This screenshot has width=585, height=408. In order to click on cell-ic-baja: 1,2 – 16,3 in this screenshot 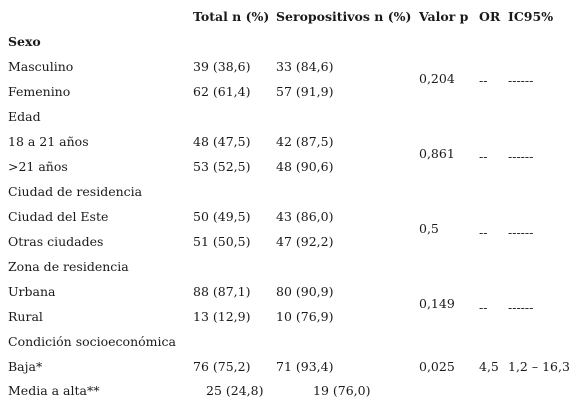, I will do `click(539, 366)`.